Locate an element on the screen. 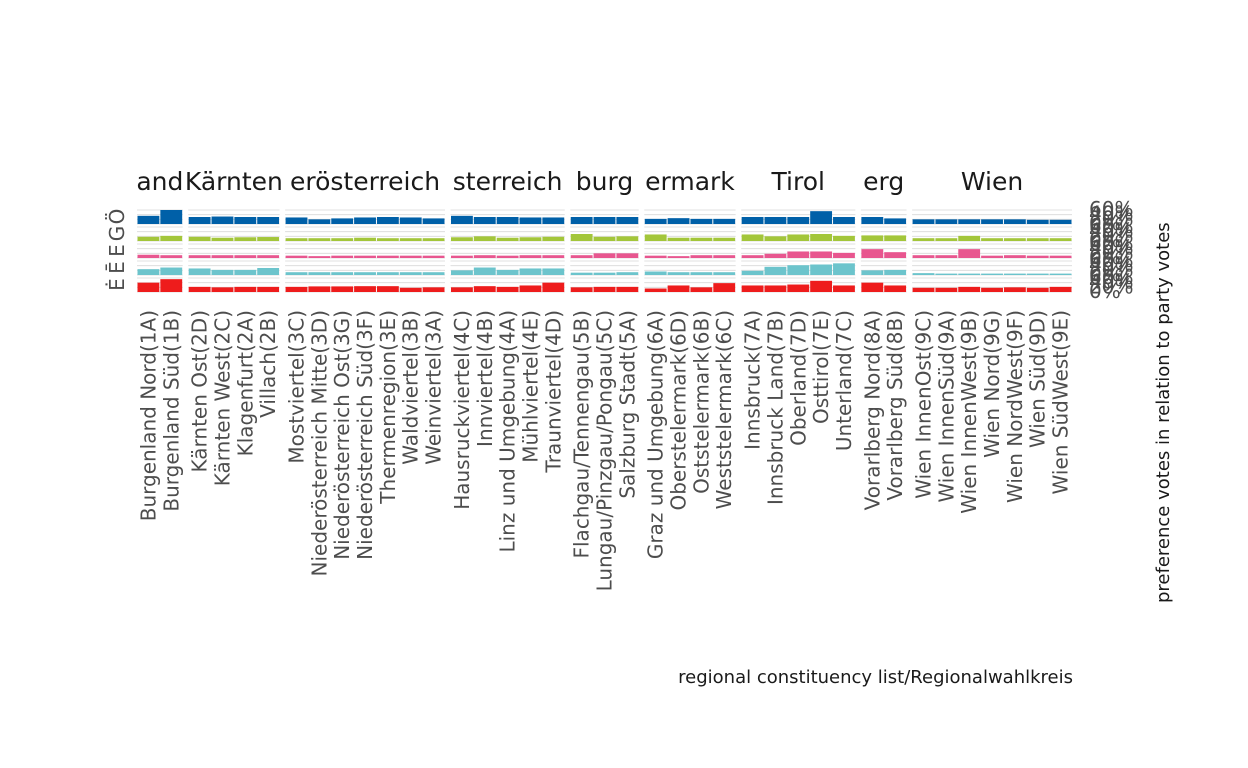 This screenshot has width=1248, height=768. x-tick-label: Oberstelermark(6D) is located at coordinates (679, 410).